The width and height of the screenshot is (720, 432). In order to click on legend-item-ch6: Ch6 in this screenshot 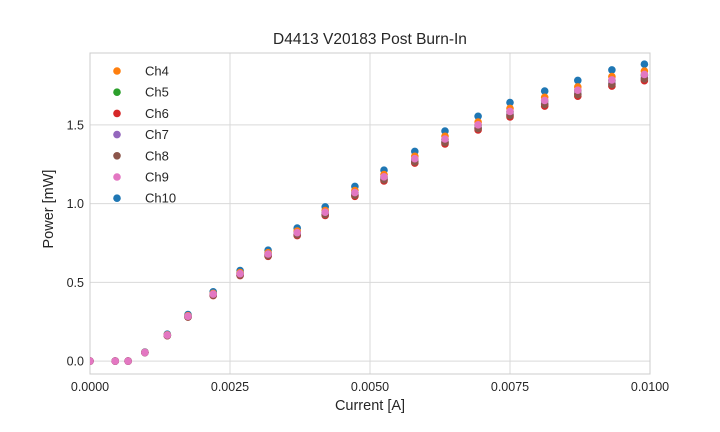, I will do `click(141, 113)`.